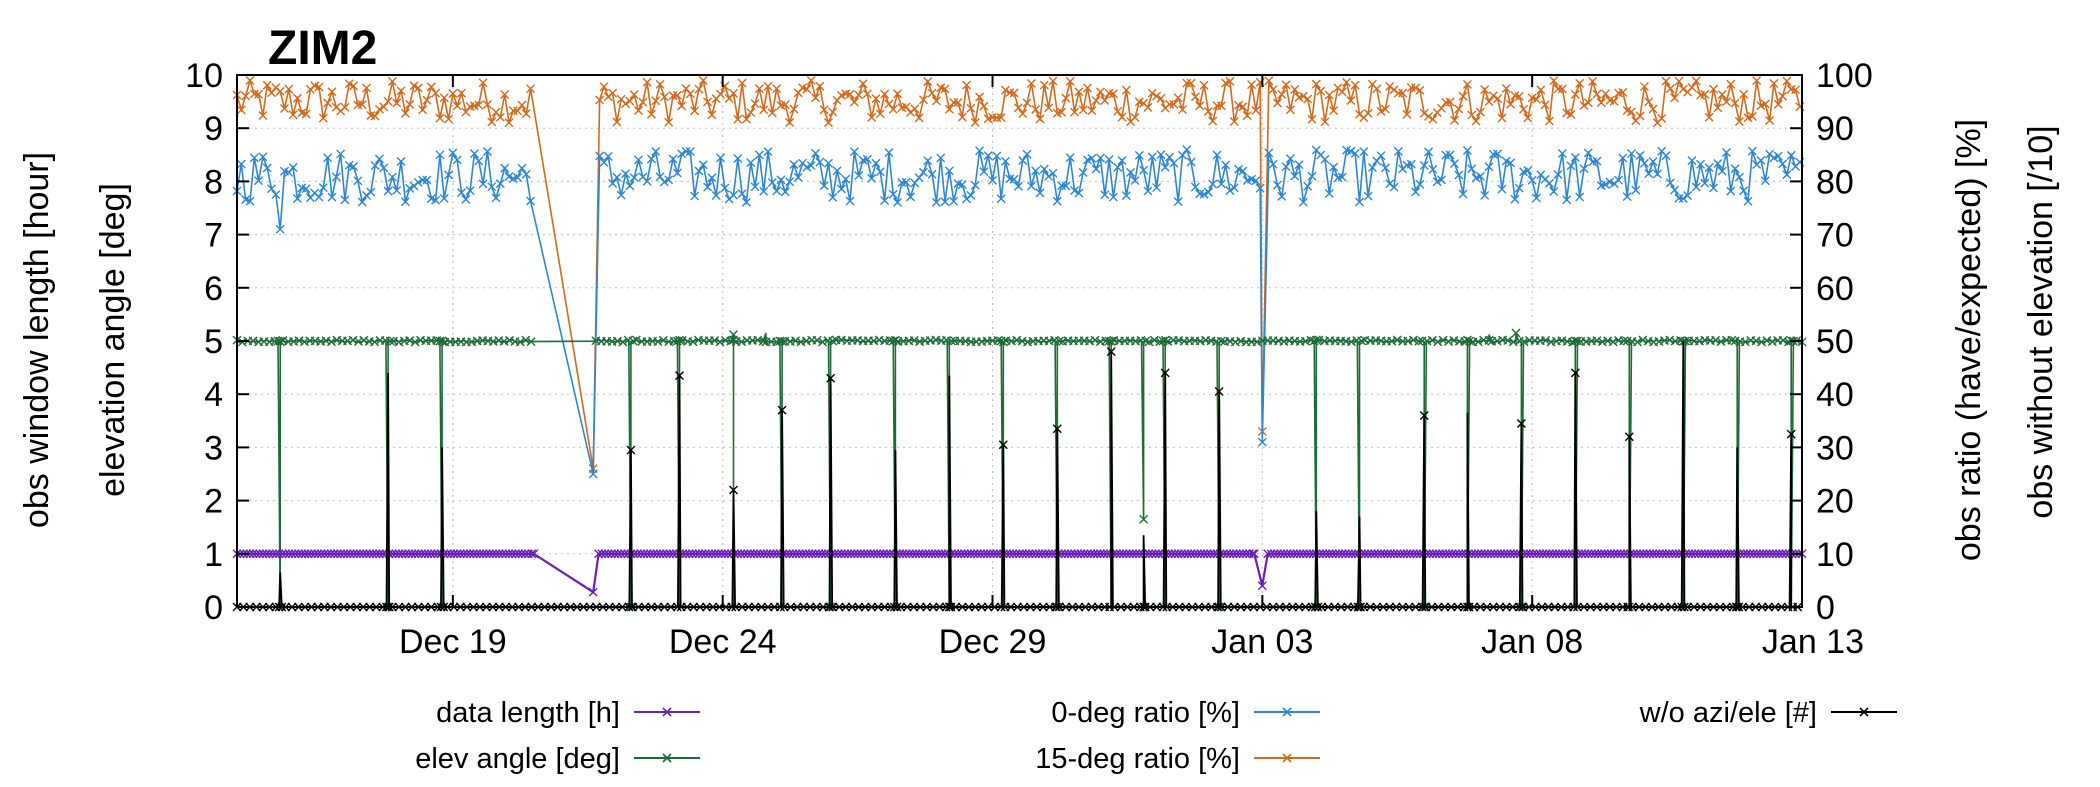 The width and height of the screenshot is (2100, 787). I want to click on x-tick-label: Dec 19, so click(453, 642).